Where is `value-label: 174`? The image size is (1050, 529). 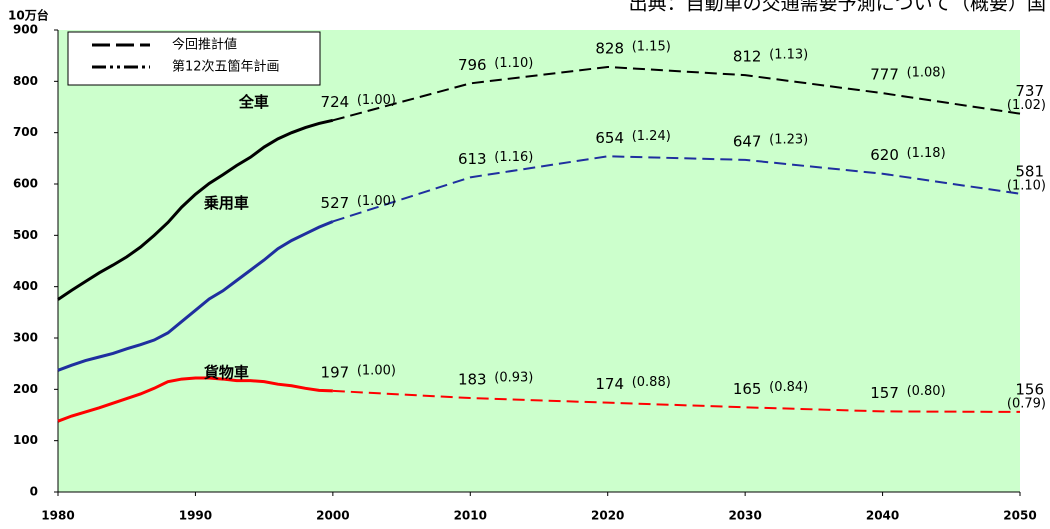 value-label: 174 is located at coordinates (609, 384).